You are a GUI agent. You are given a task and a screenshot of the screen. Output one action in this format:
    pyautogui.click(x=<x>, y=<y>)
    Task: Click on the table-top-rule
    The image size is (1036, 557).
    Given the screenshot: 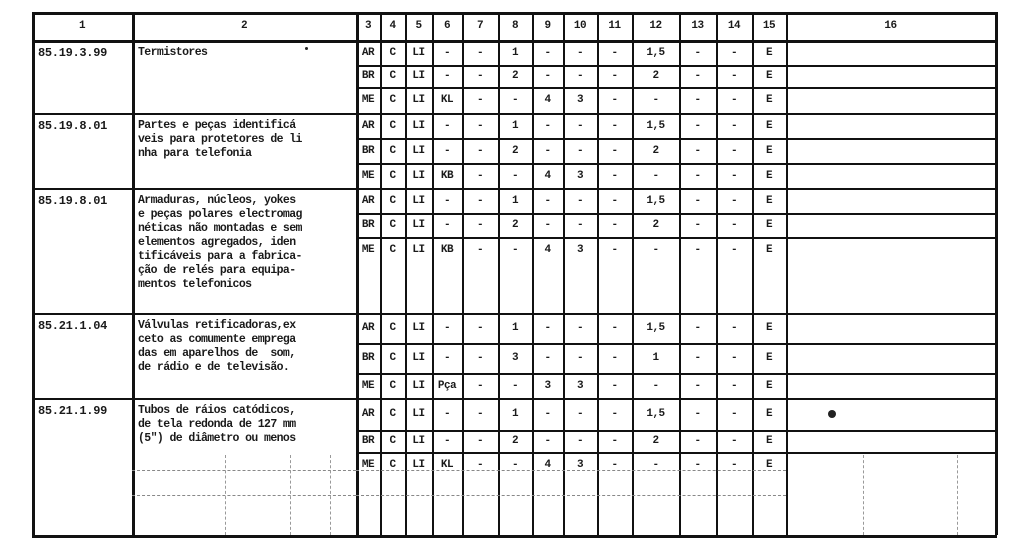 What is the action you would take?
    pyautogui.click(x=514, y=13)
    